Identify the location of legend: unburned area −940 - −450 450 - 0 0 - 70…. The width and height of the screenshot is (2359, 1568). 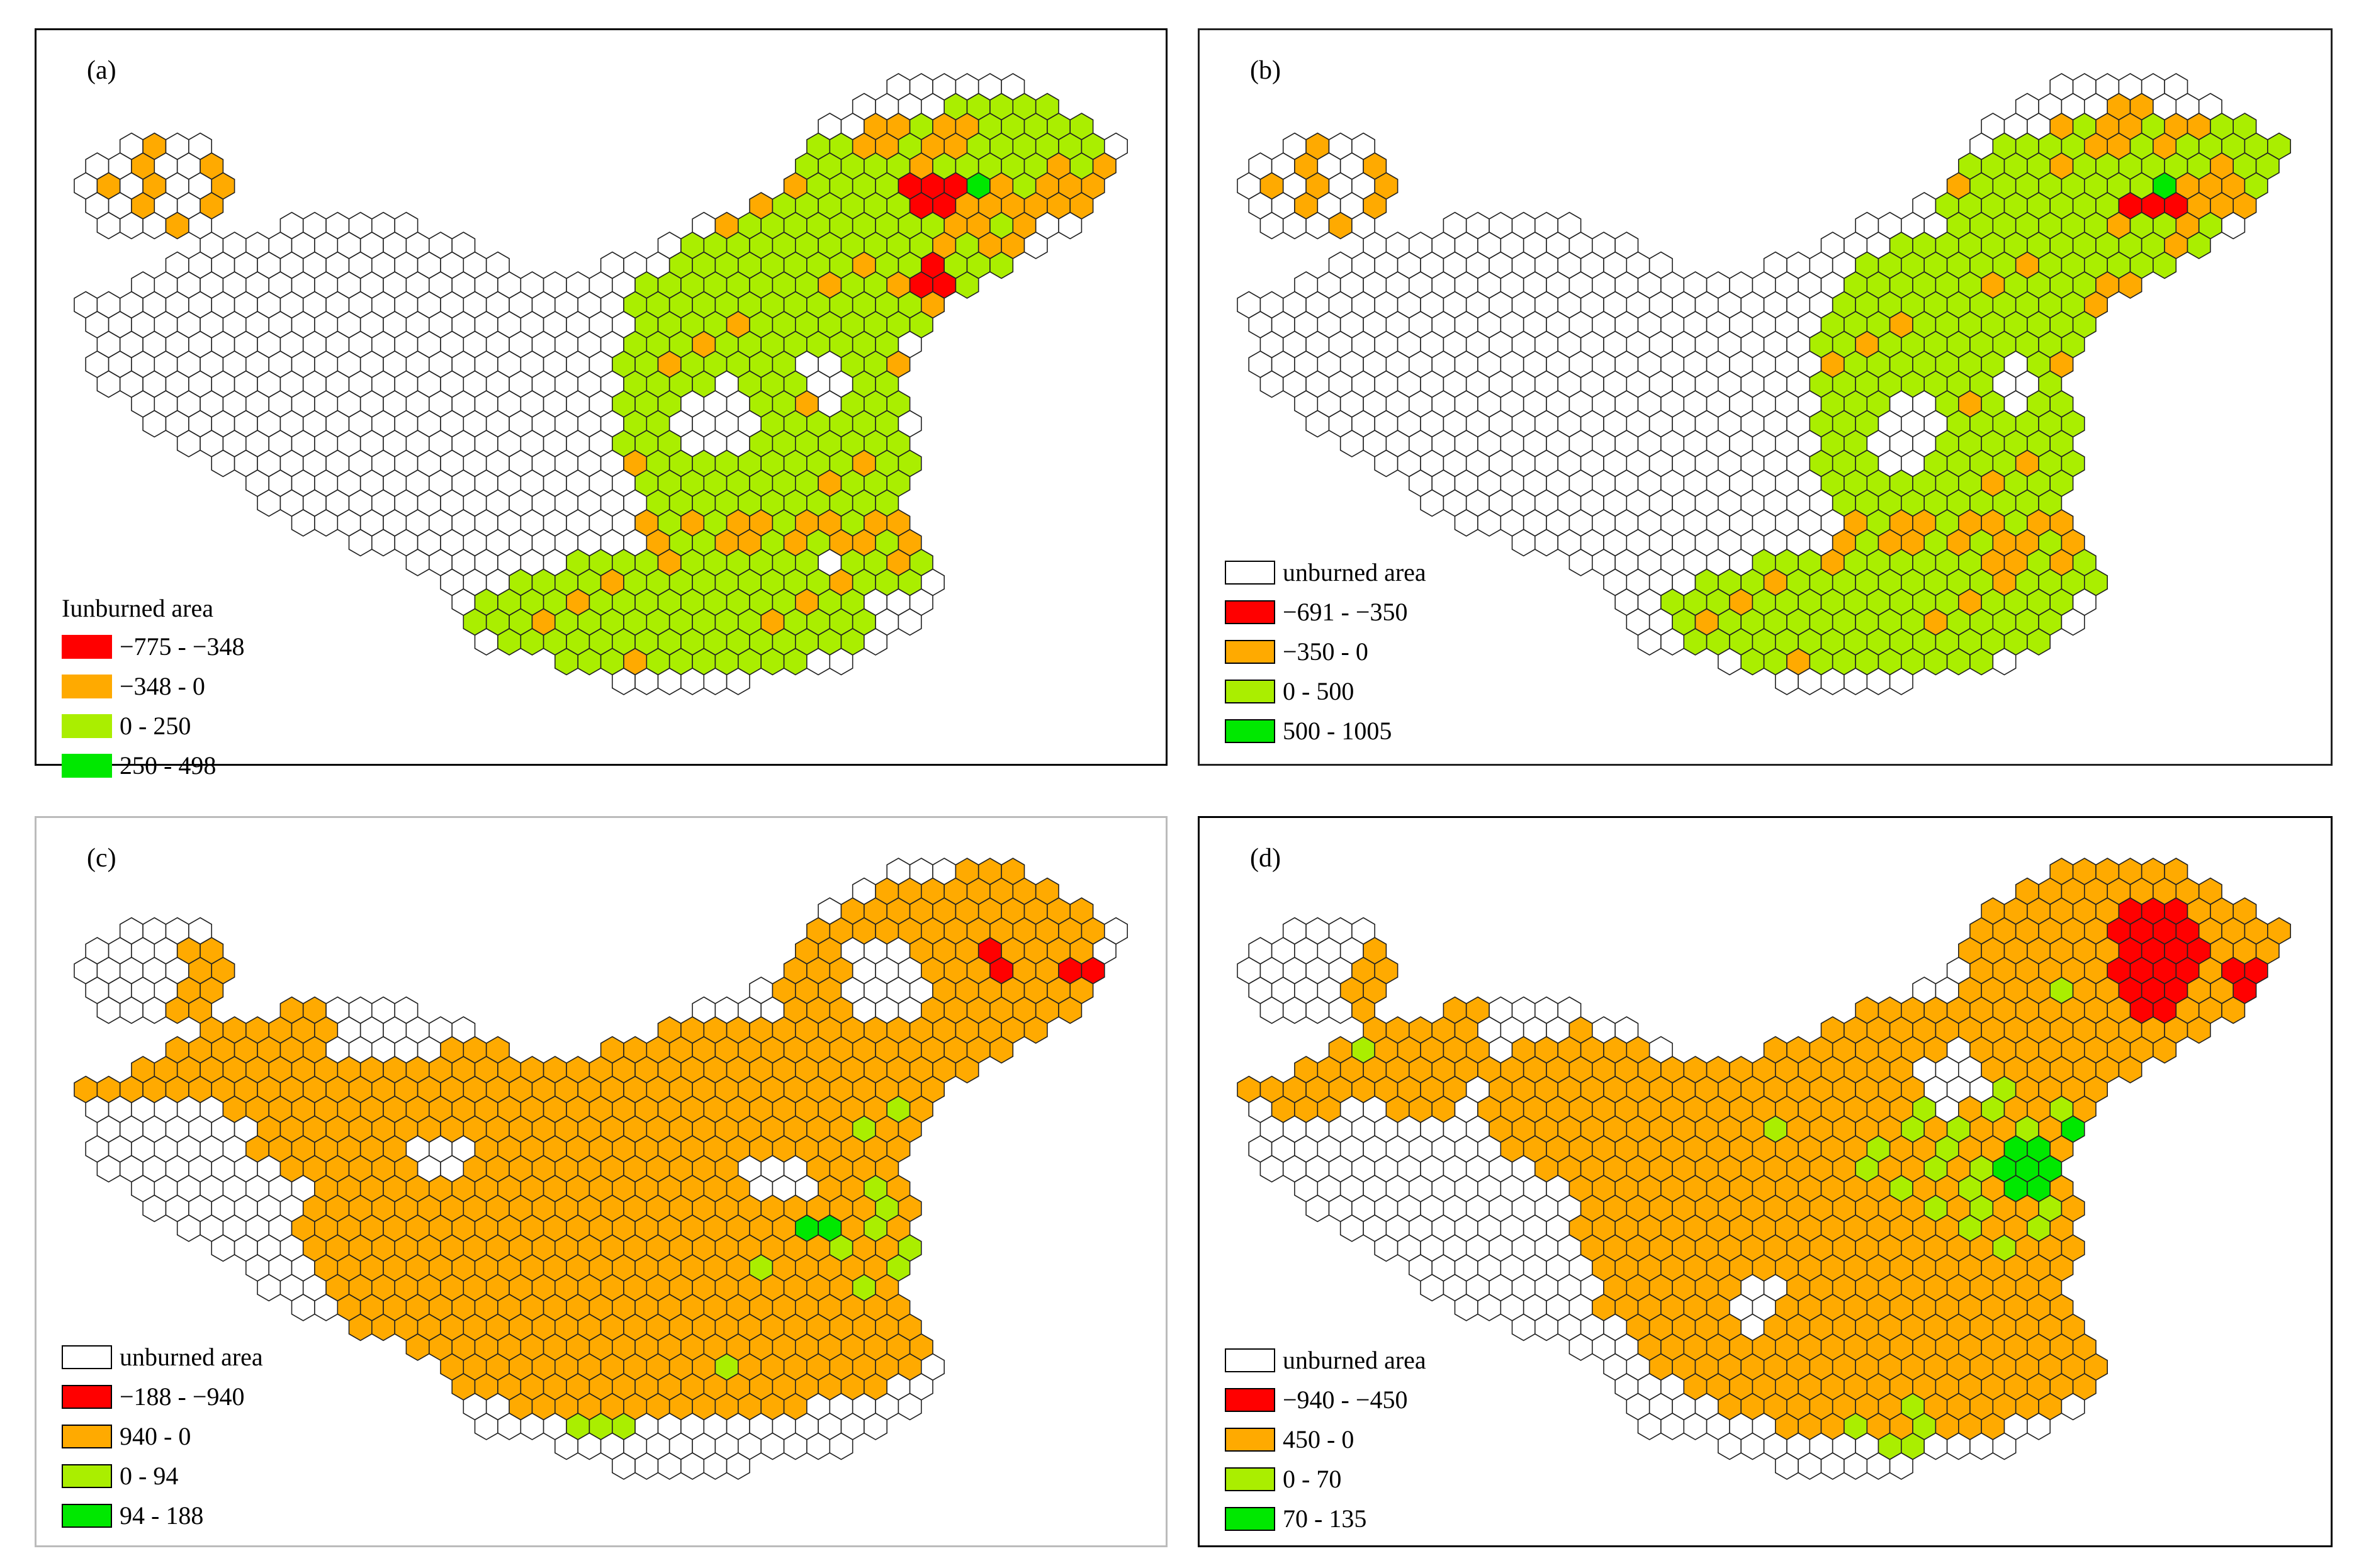
(1325, 1439).